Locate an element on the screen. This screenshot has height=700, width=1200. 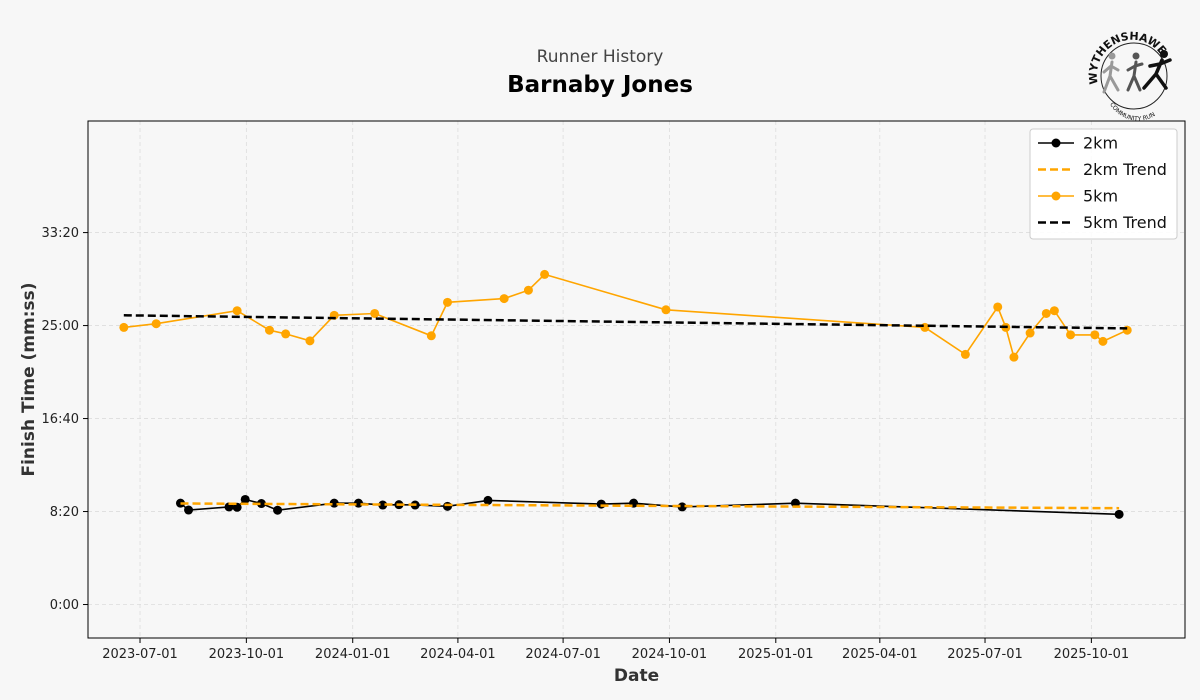
x-tick-label: 2024-07-01 is located at coordinates (563, 654).